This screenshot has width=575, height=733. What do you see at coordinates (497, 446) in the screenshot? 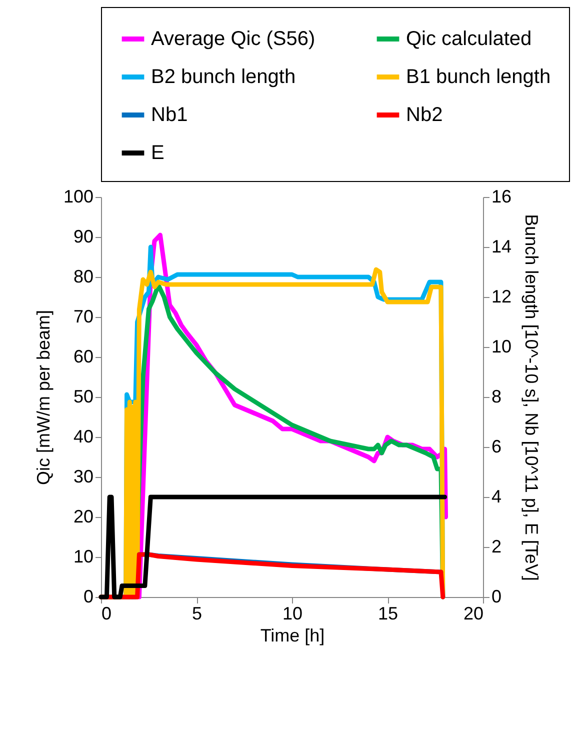
I see `y2-tick-label: 6` at bounding box center [497, 446].